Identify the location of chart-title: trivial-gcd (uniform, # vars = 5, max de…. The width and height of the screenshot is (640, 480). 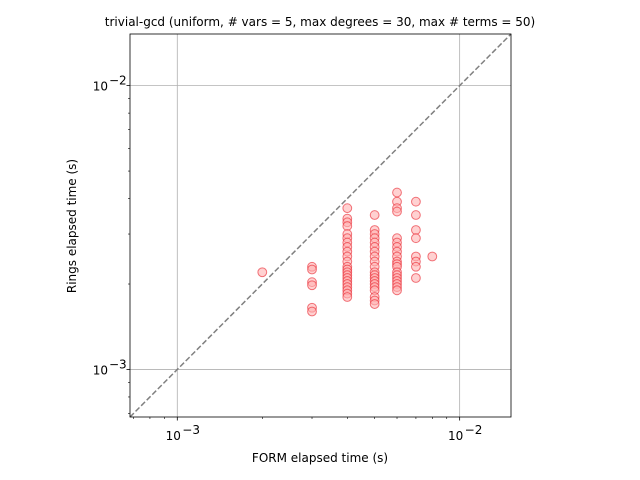
(320, 22).